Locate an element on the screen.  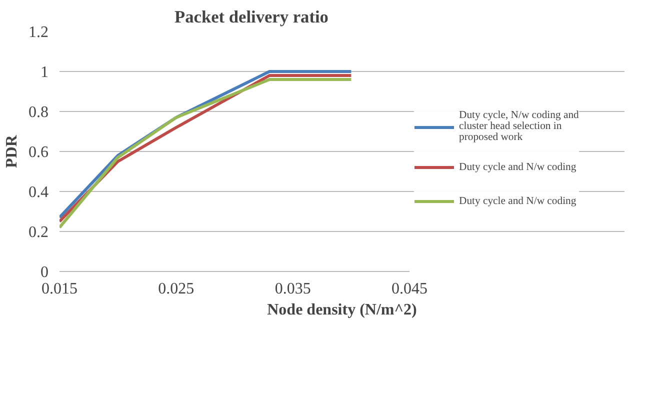
x-tick-label: 0.025 is located at coordinates (176, 289).